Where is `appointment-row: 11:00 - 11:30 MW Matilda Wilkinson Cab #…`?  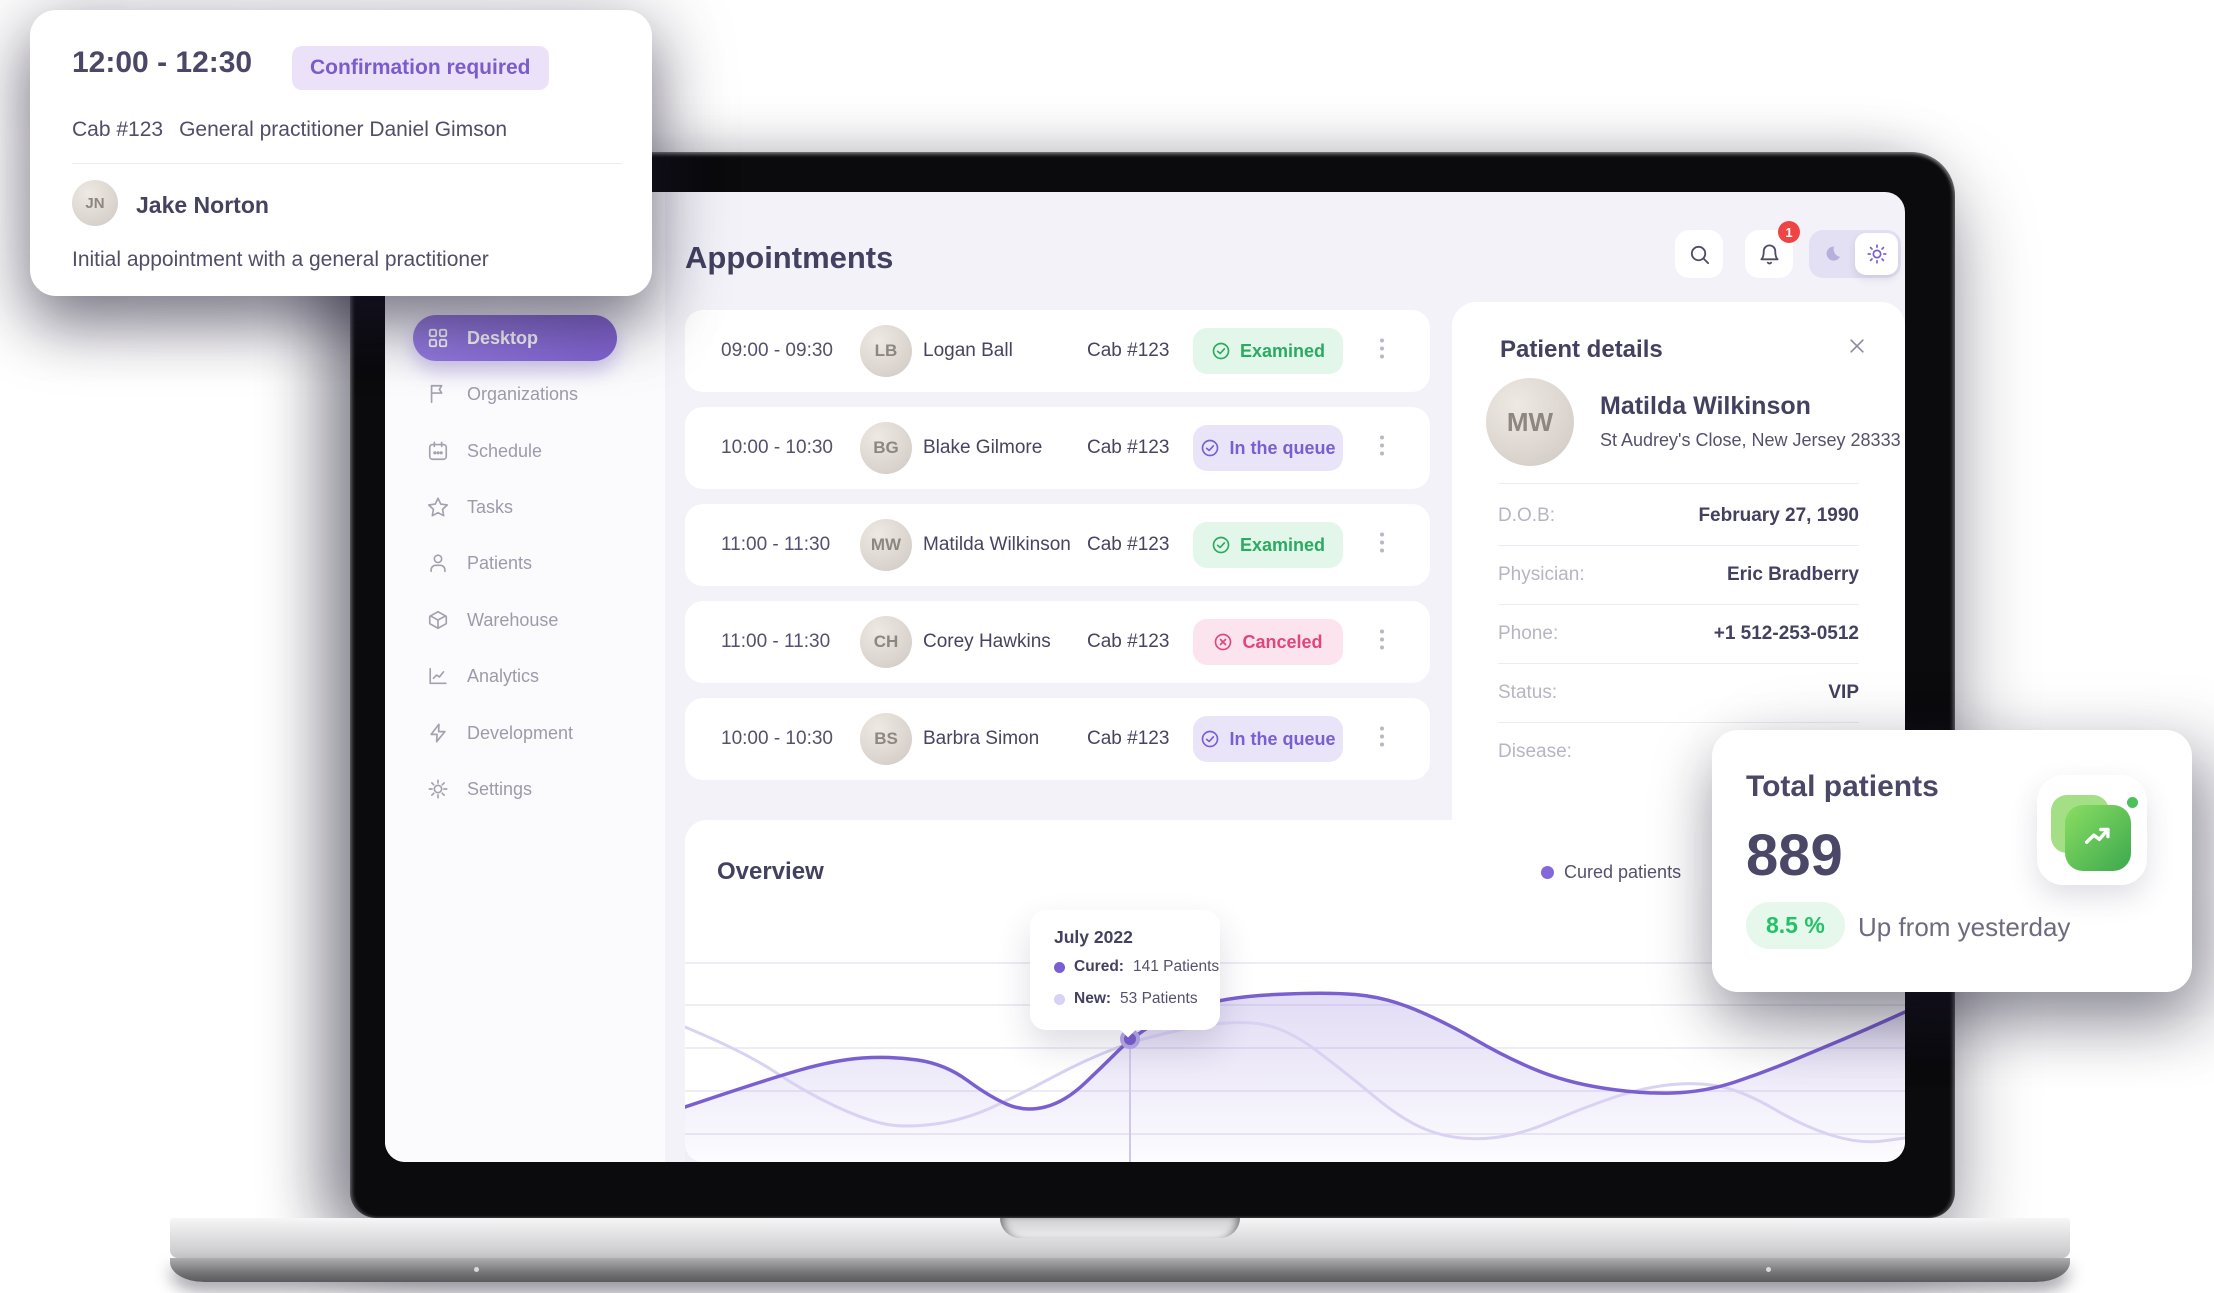 appointment-row: 11:00 - 11:30 MW Matilda Wilkinson Cab #… is located at coordinates (1057, 545).